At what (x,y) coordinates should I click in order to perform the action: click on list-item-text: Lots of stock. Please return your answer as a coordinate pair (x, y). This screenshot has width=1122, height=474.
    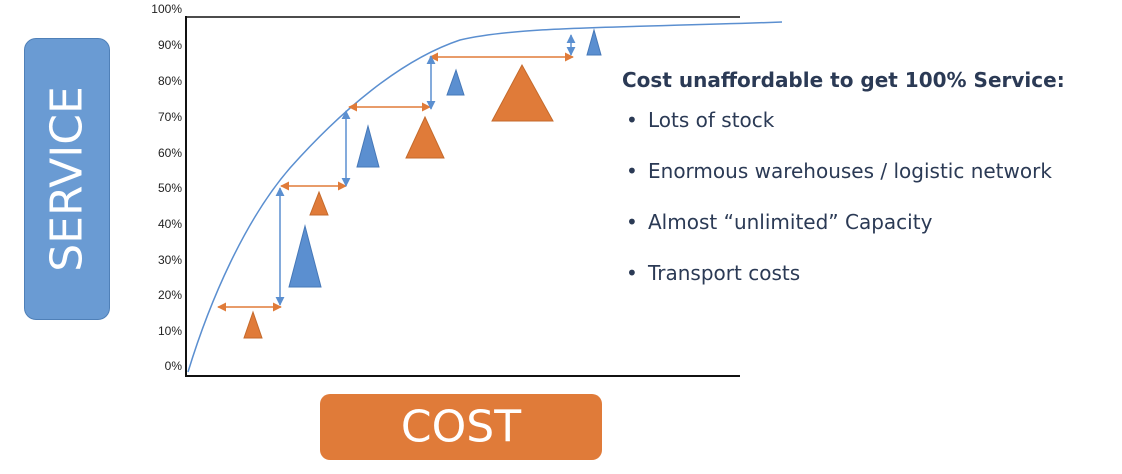
    Looking at the image, I should click on (711, 120).